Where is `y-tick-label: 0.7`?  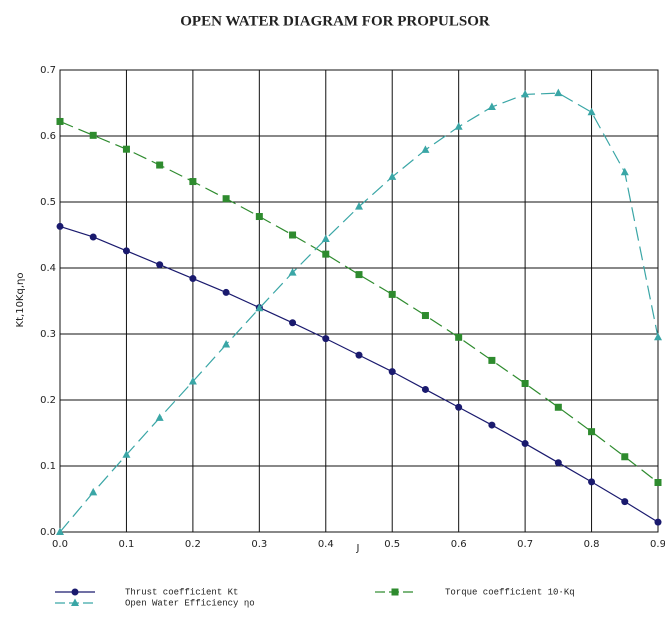 y-tick-label: 0.7 is located at coordinates (48, 70).